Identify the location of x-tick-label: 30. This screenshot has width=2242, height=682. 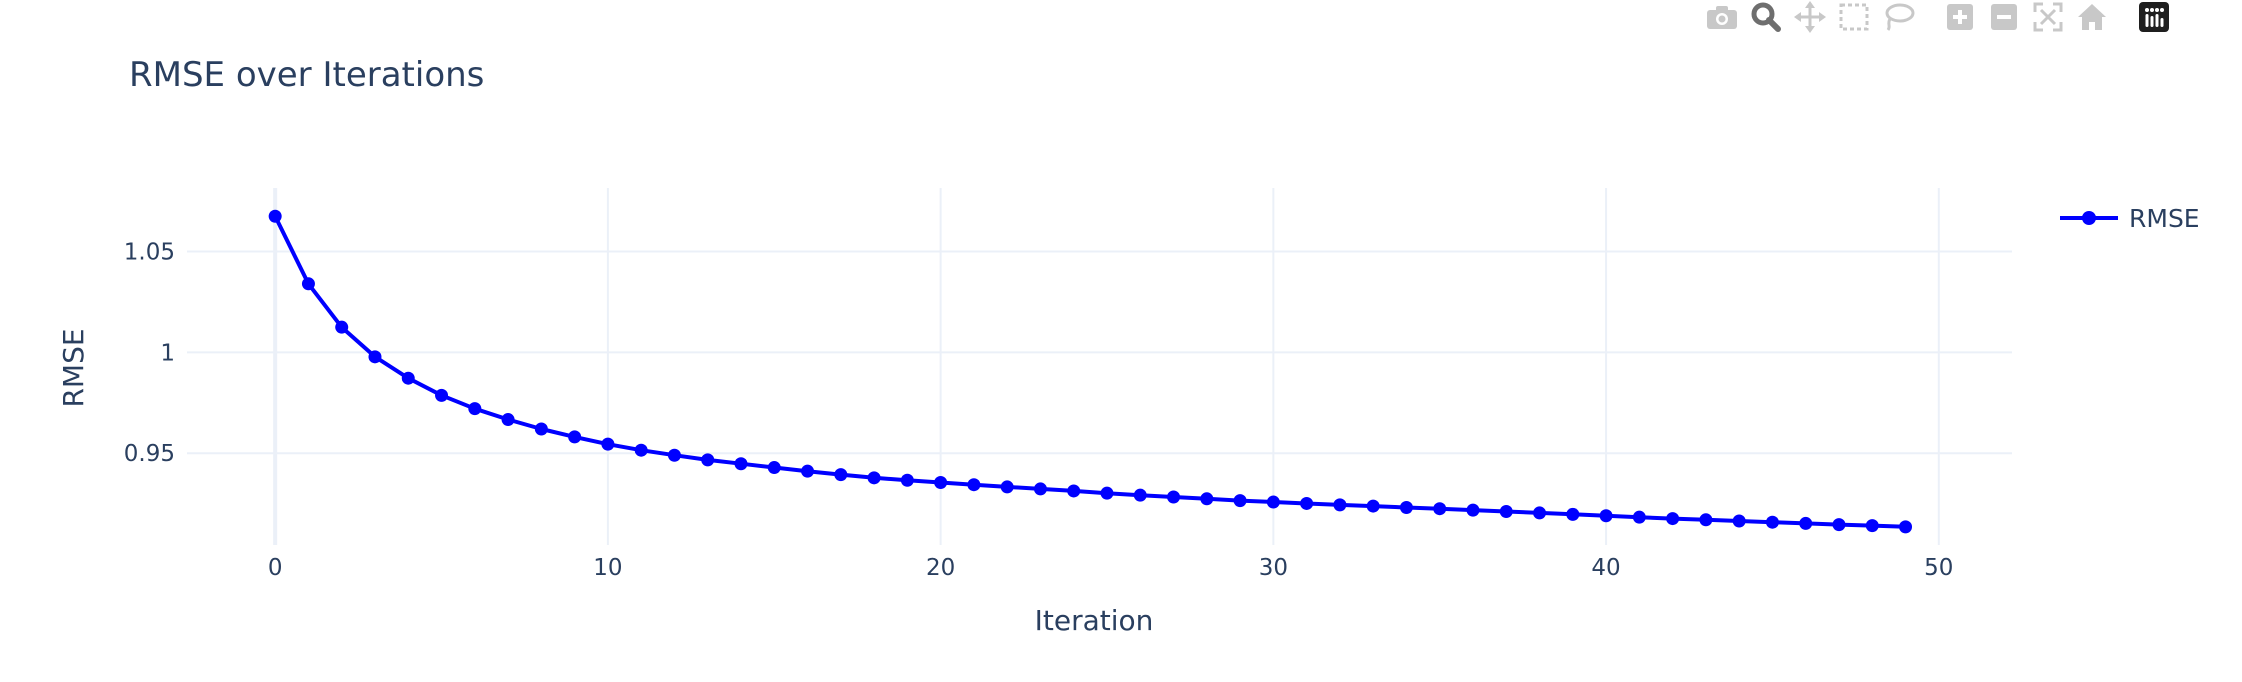
(1273, 568).